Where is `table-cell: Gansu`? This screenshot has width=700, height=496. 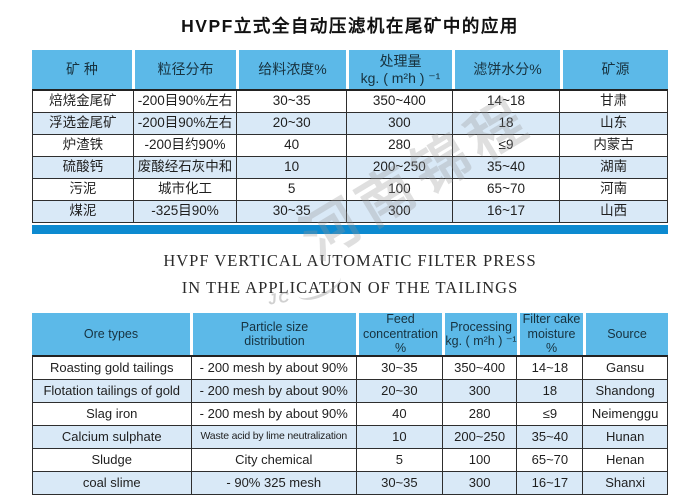
table-cell: Gansu is located at coordinates (624, 368).